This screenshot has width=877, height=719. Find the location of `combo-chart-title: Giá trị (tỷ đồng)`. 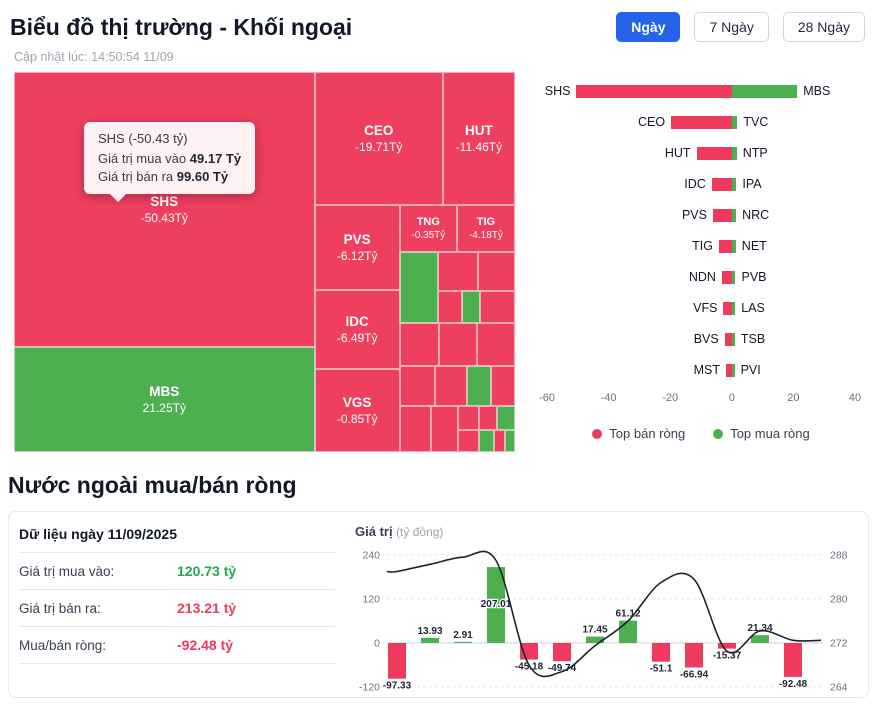

combo-chart-title: Giá trị (tỷ đồng) is located at coordinates (611, 531).